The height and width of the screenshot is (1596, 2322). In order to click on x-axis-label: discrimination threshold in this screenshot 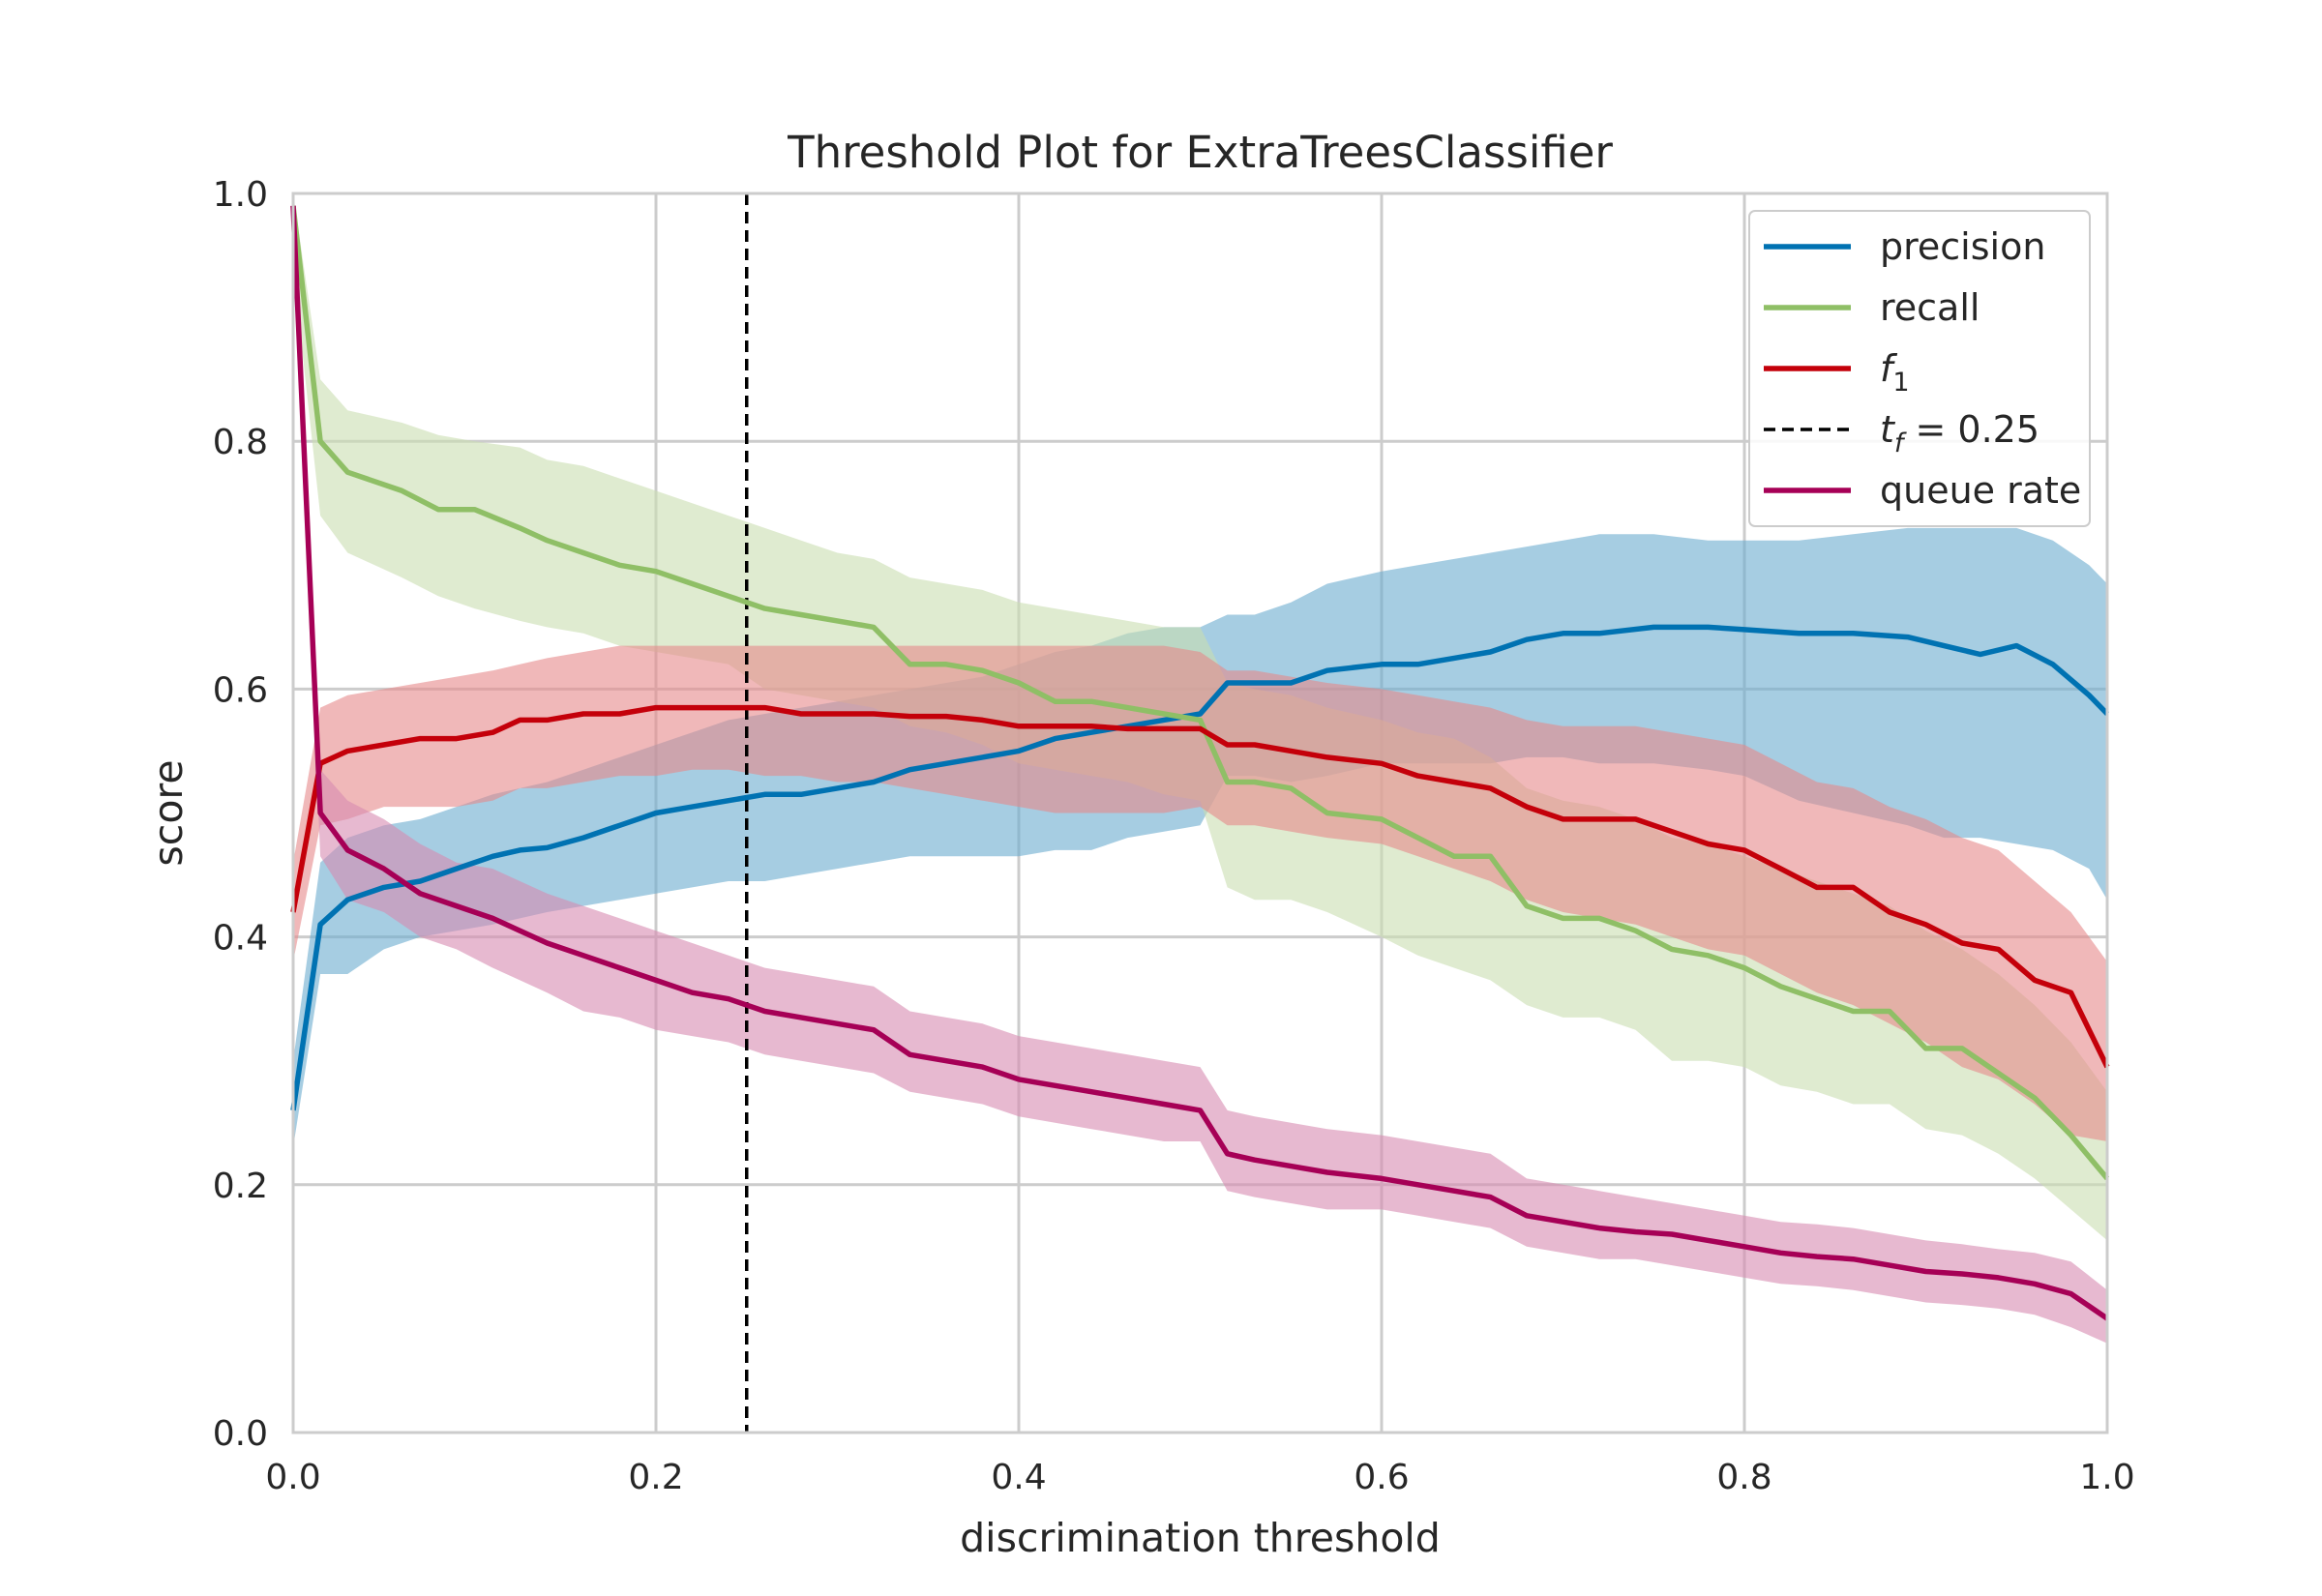, I will do `click(1200, 1538)`.